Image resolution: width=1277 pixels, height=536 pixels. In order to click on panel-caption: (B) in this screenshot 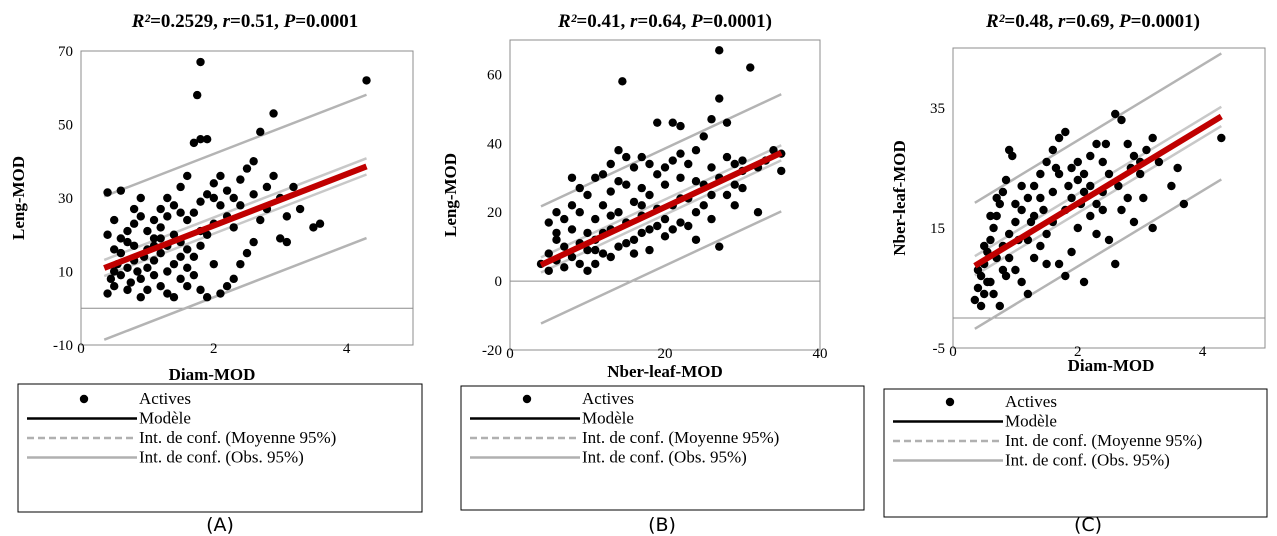, I will do `click(662, 525)`.